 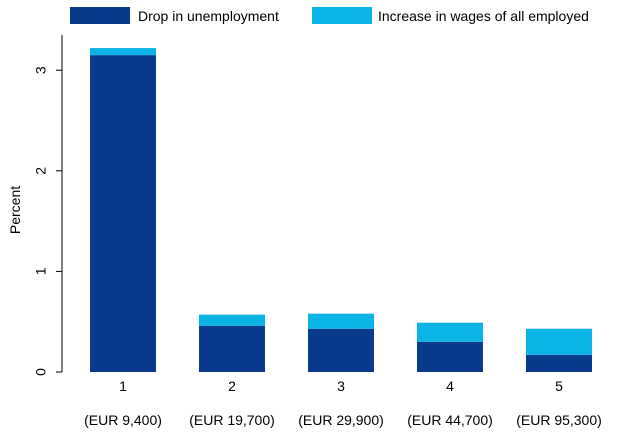 I want to click on legend-swatch-increase-in-wages, so click(x=342, y=15).